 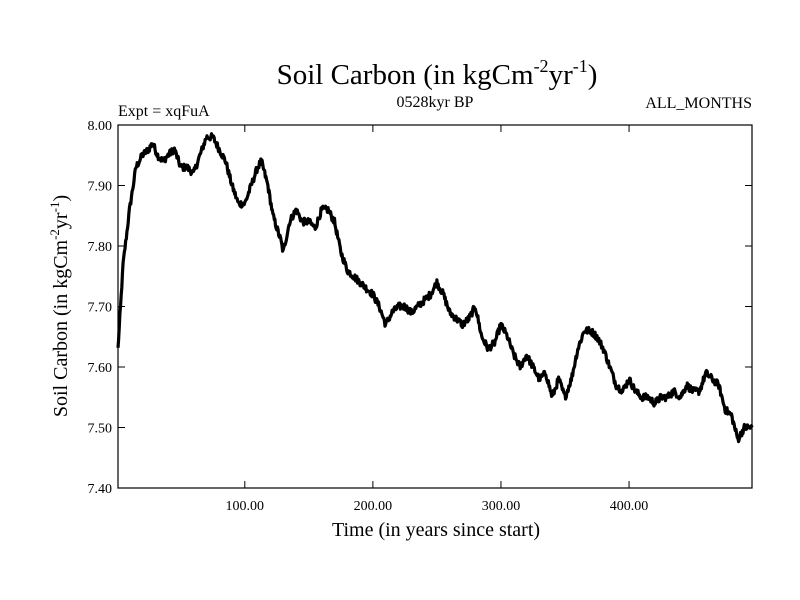 What do you see at coordinates (629, 506) in the screenshot?
I see `x-tick-label: 400.00` at bounding box center [629, 506].